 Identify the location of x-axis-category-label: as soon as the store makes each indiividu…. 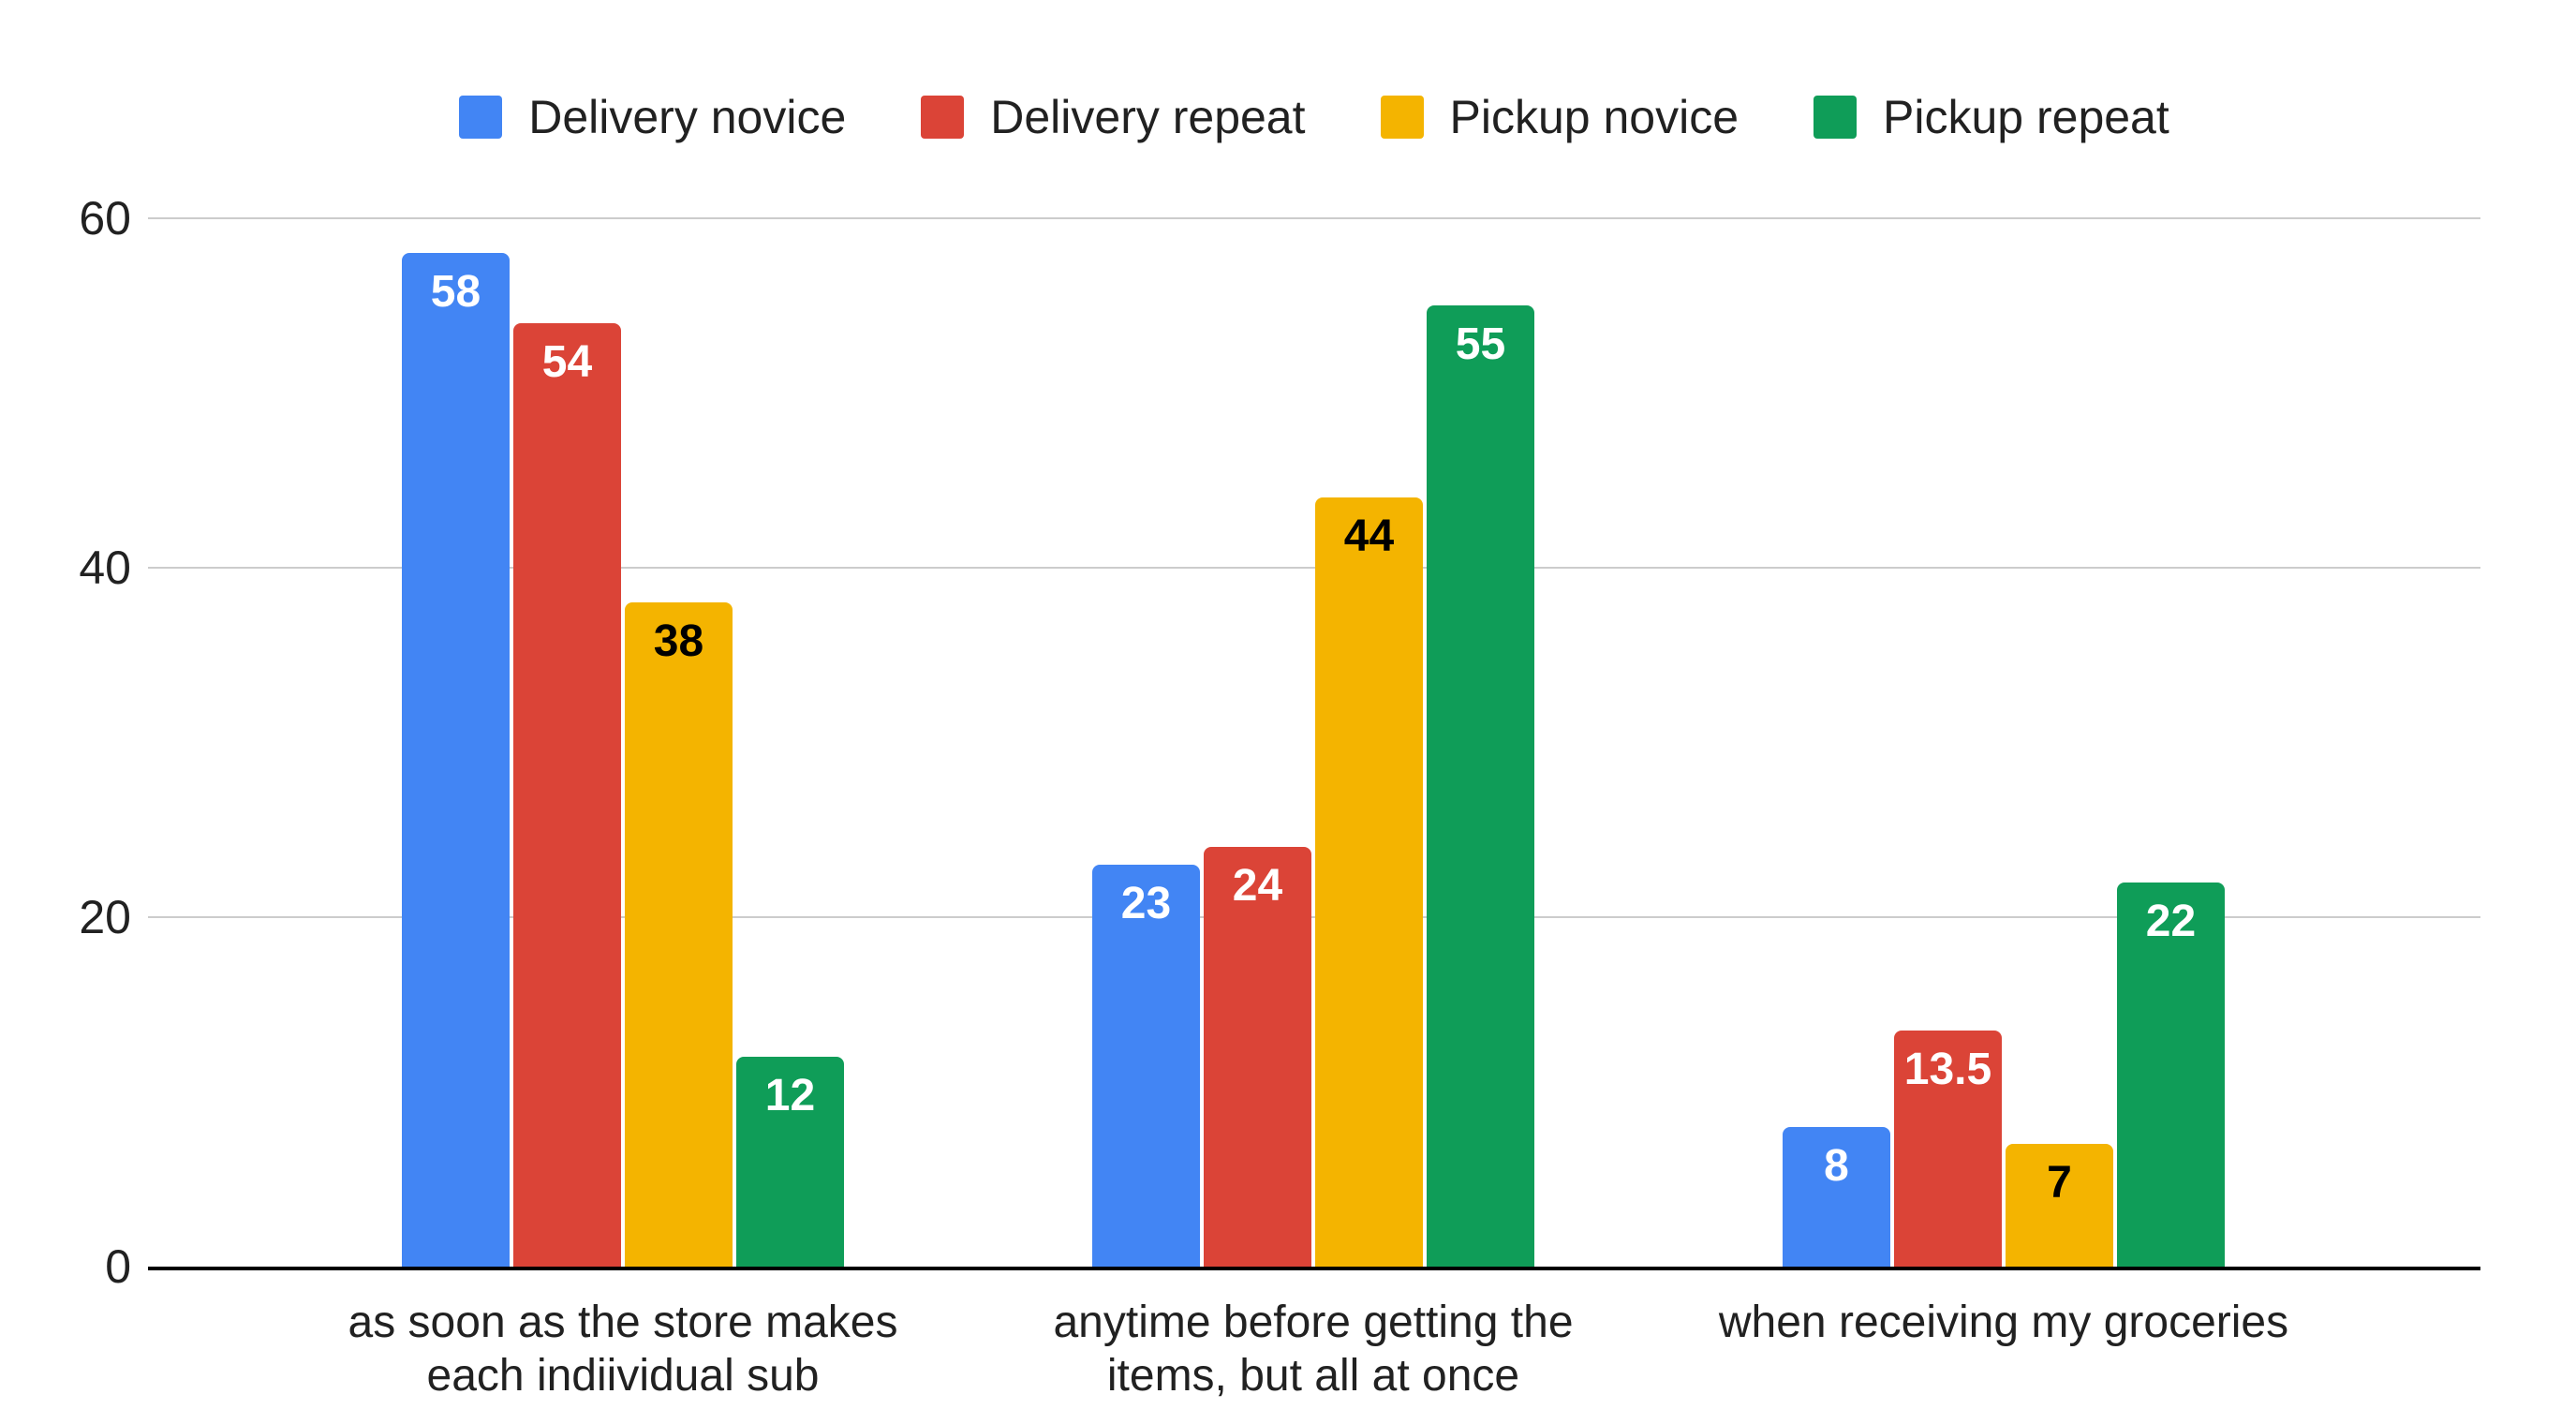
(623, 1349).